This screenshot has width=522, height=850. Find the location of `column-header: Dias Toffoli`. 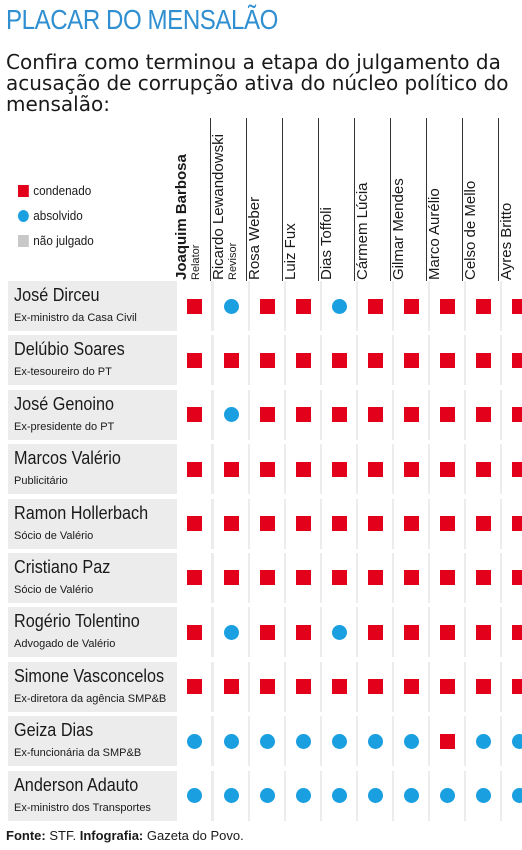

column-header: Dias Toffoli is located at coordinates (335, 199).